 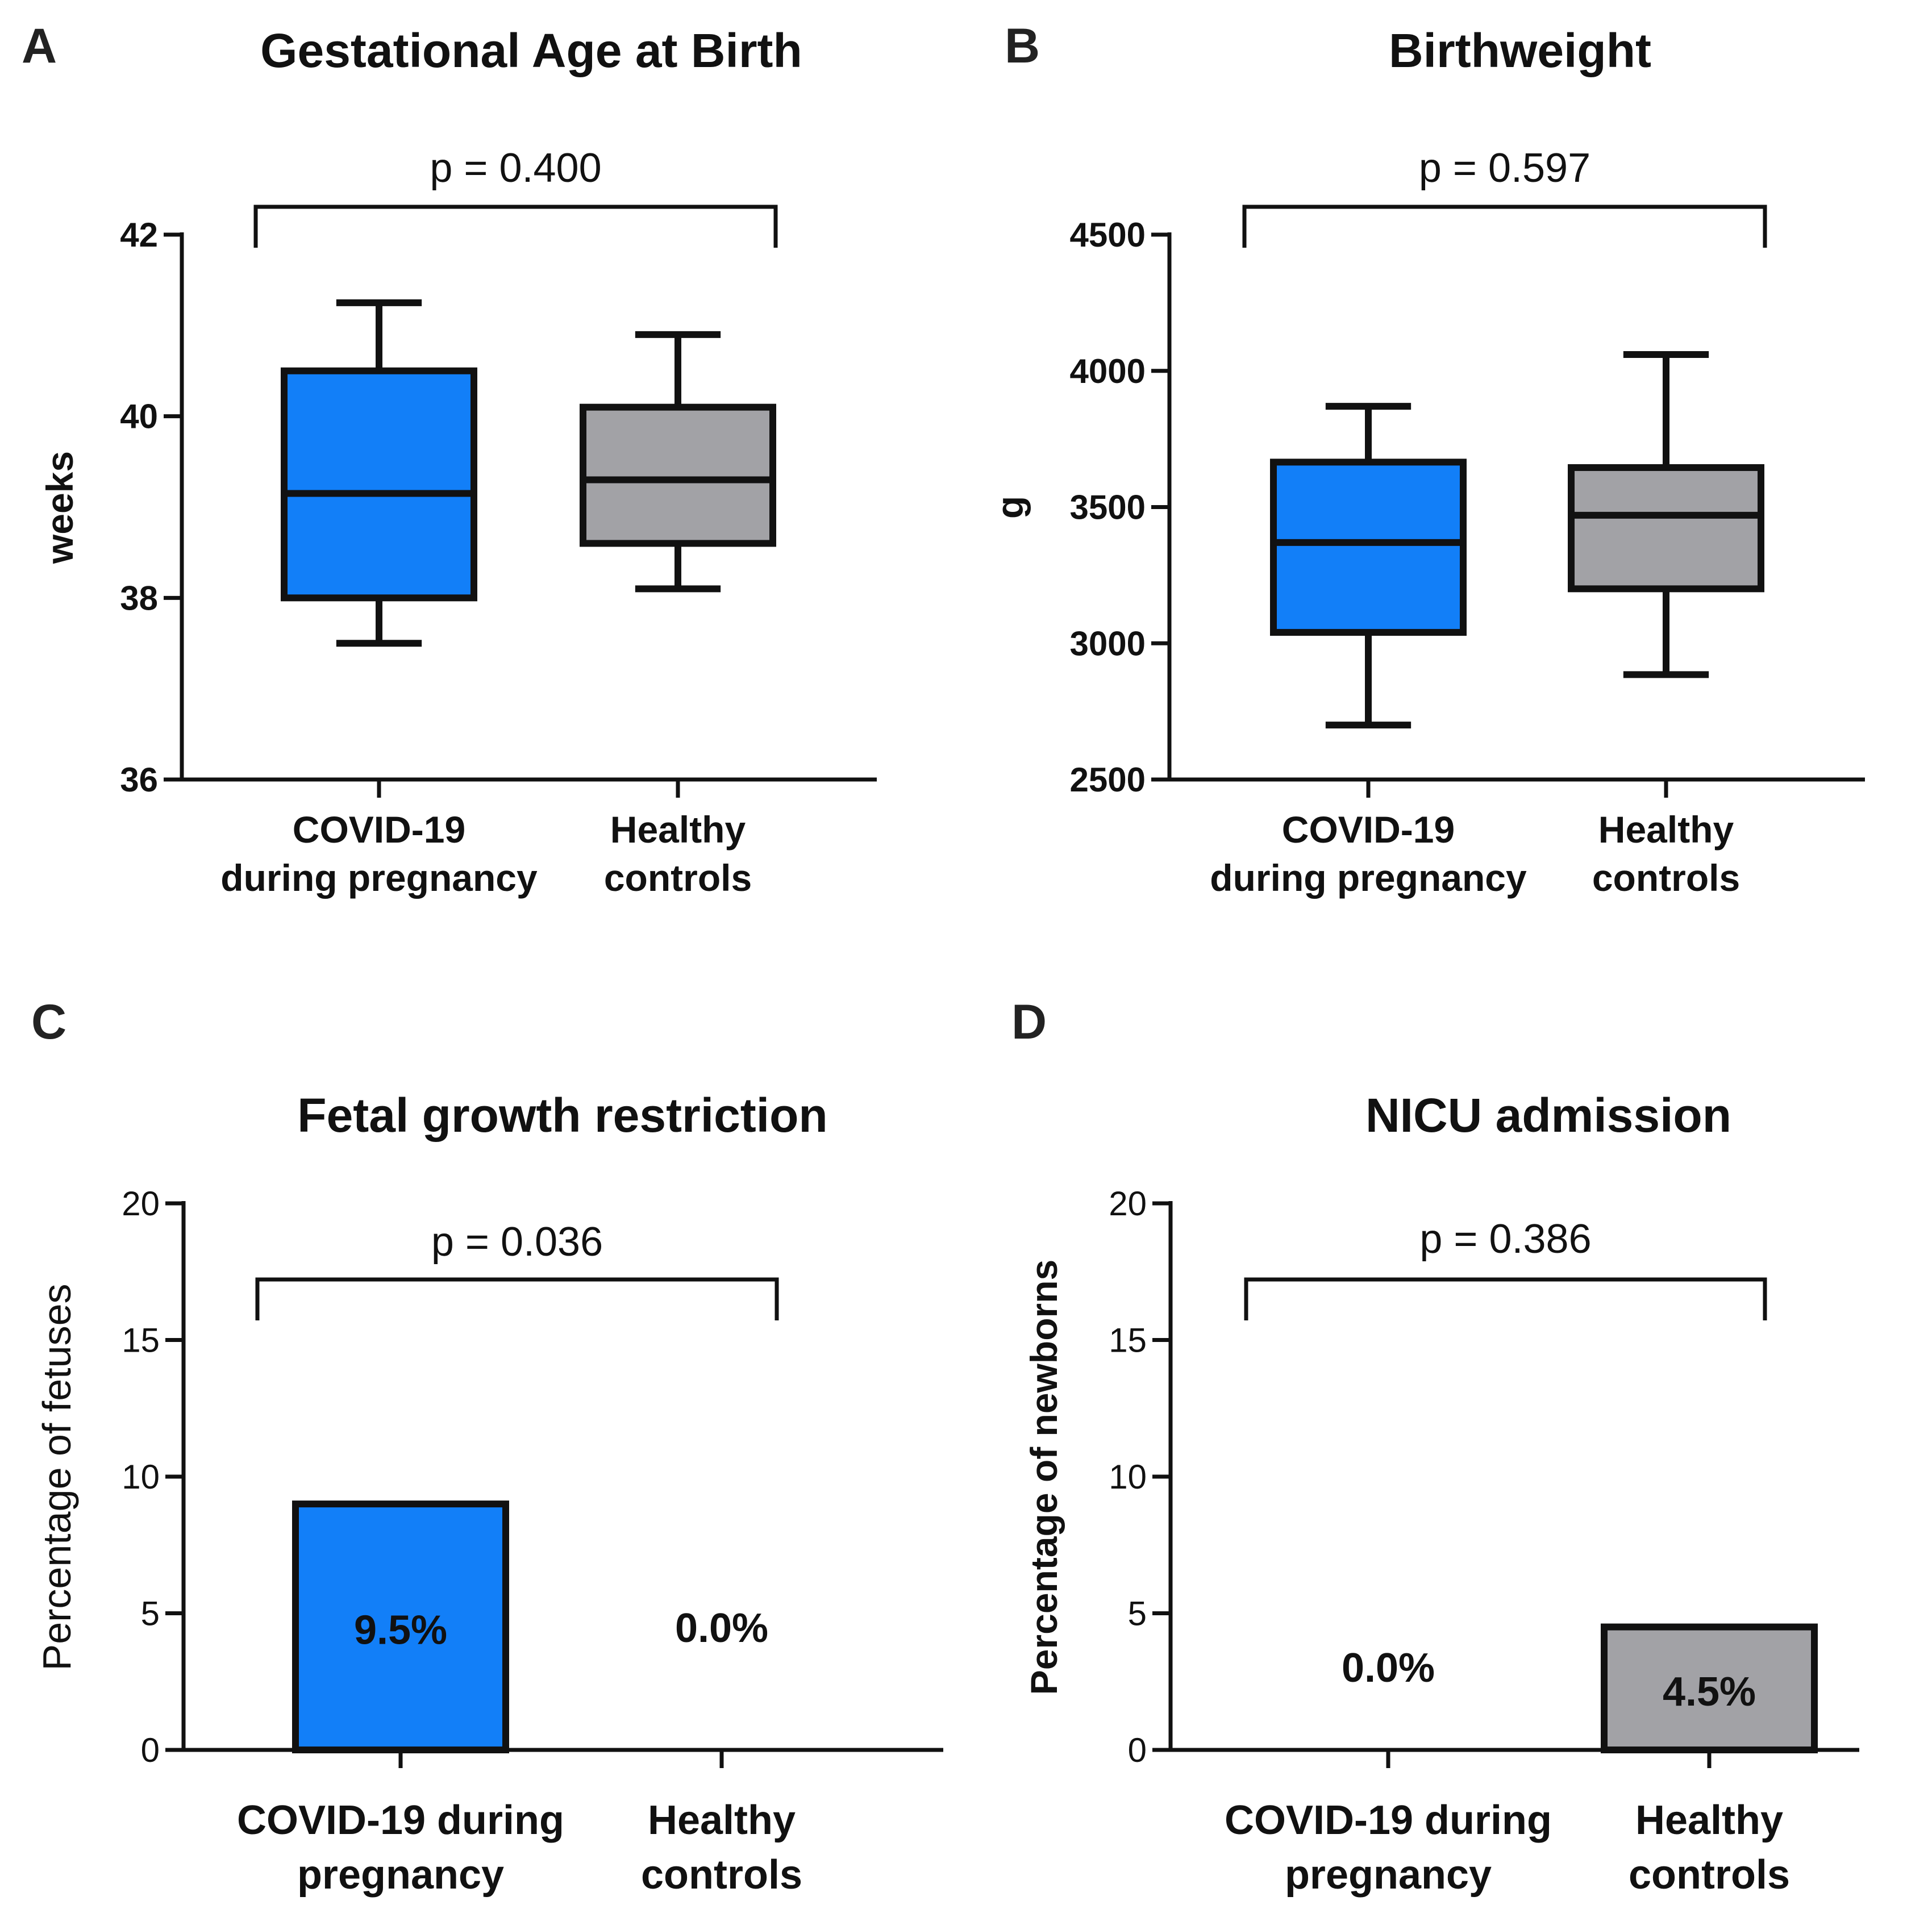 I want to click on panel-letter: D, so click(x=1029, y=1022).